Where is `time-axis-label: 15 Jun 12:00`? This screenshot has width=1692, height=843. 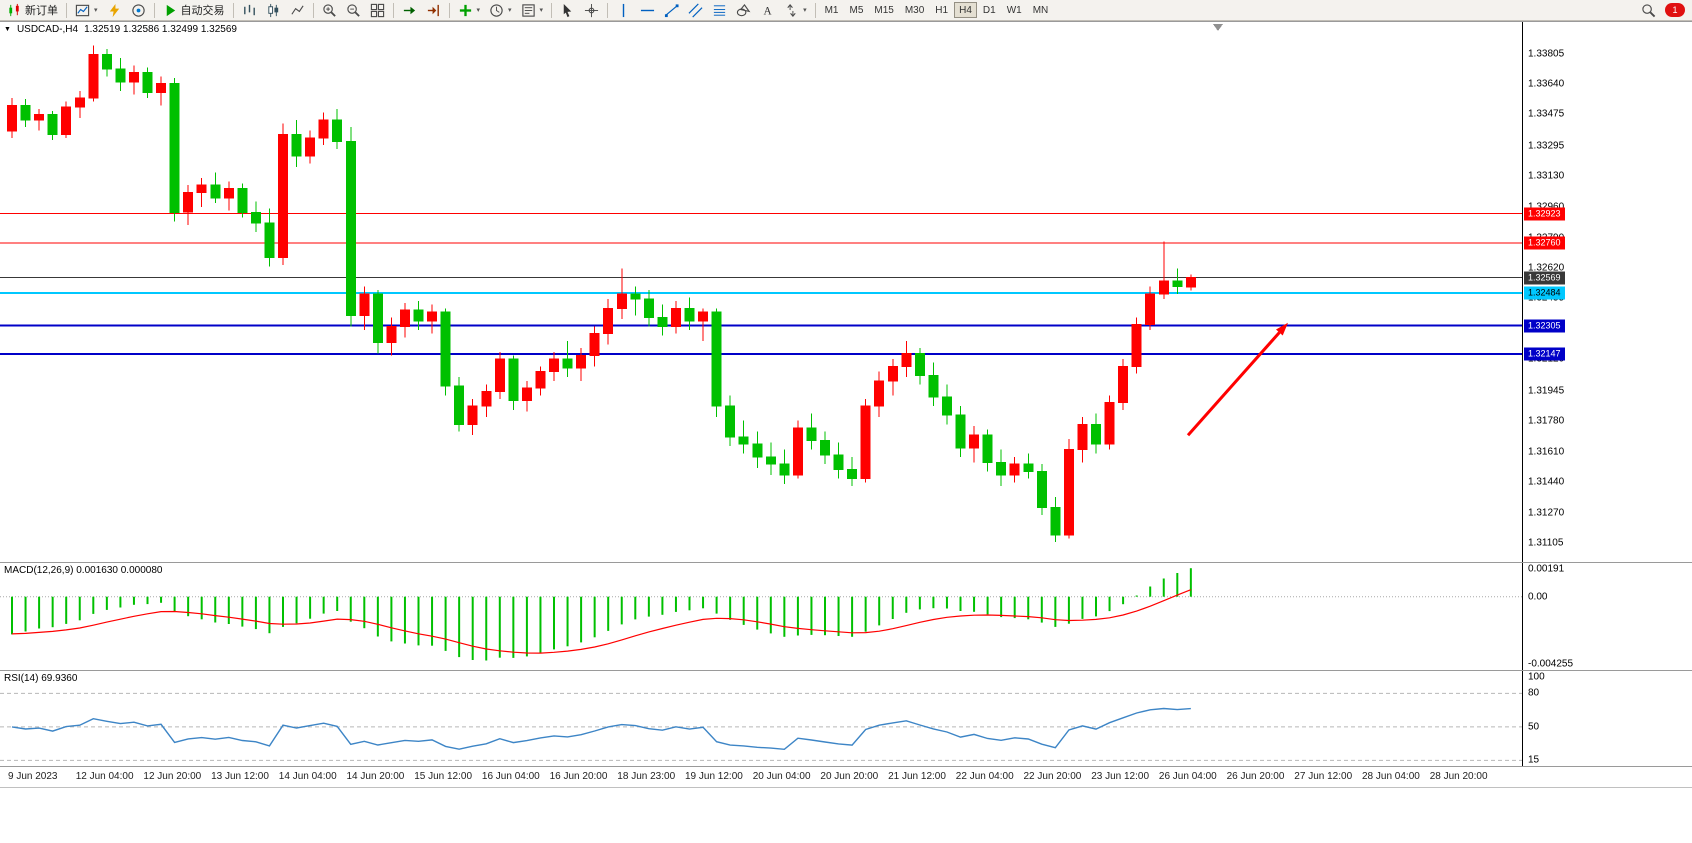
time-axis-label: 15 Jun 12:00 is located at coordinates (443, 776).